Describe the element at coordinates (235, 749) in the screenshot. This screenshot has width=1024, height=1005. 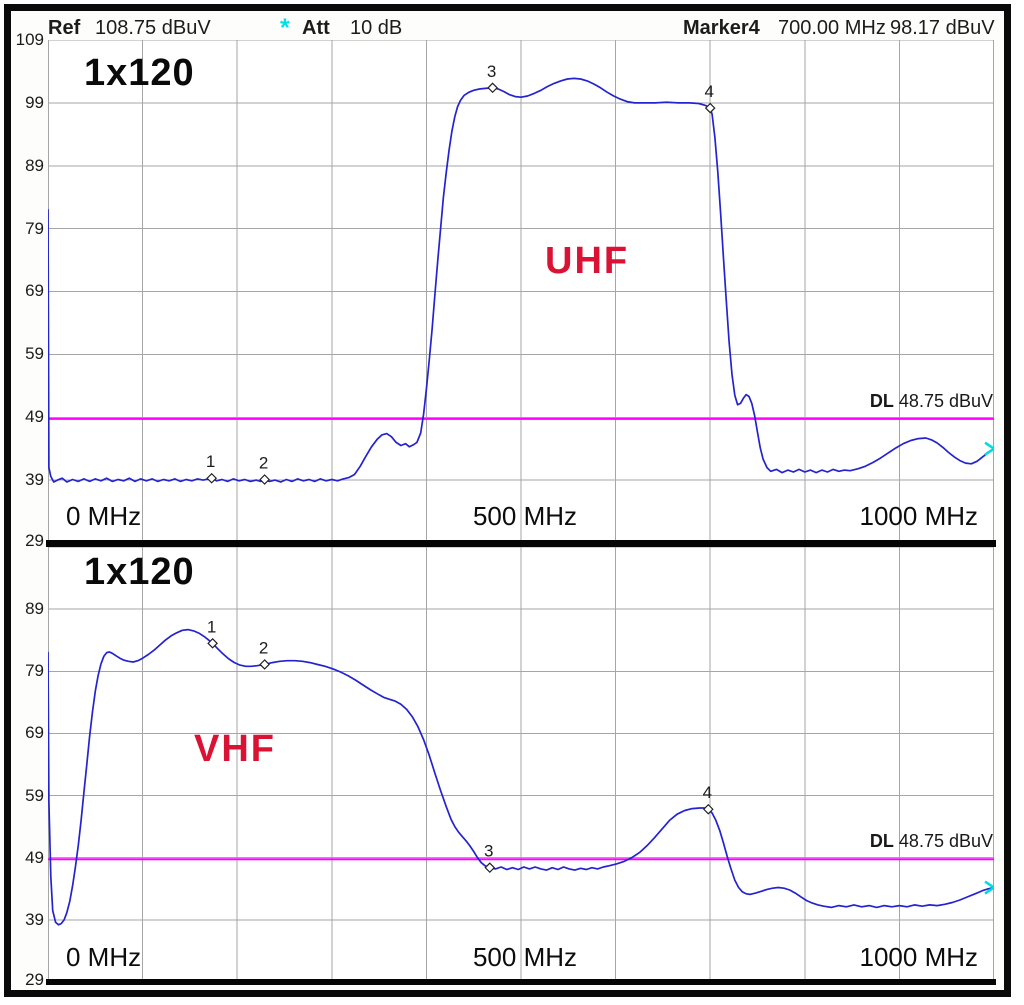
I see `band-label-vhf: VHF` at that location.